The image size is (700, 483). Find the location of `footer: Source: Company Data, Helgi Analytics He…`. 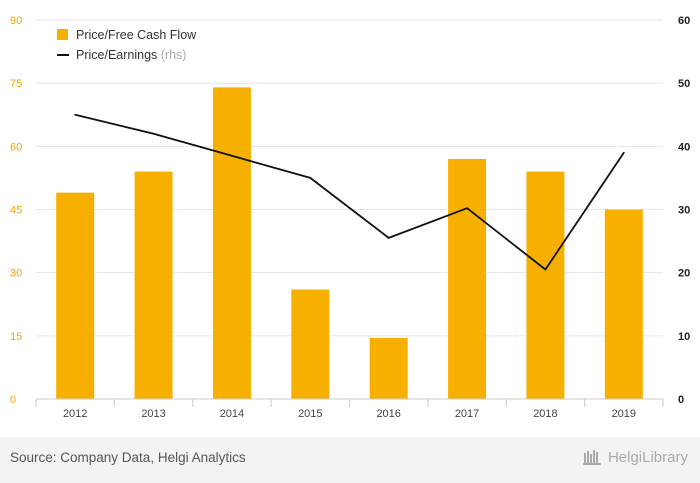

footer: Source: Company Data, Helgi Analytics He… is located at coordinates (350, 460).